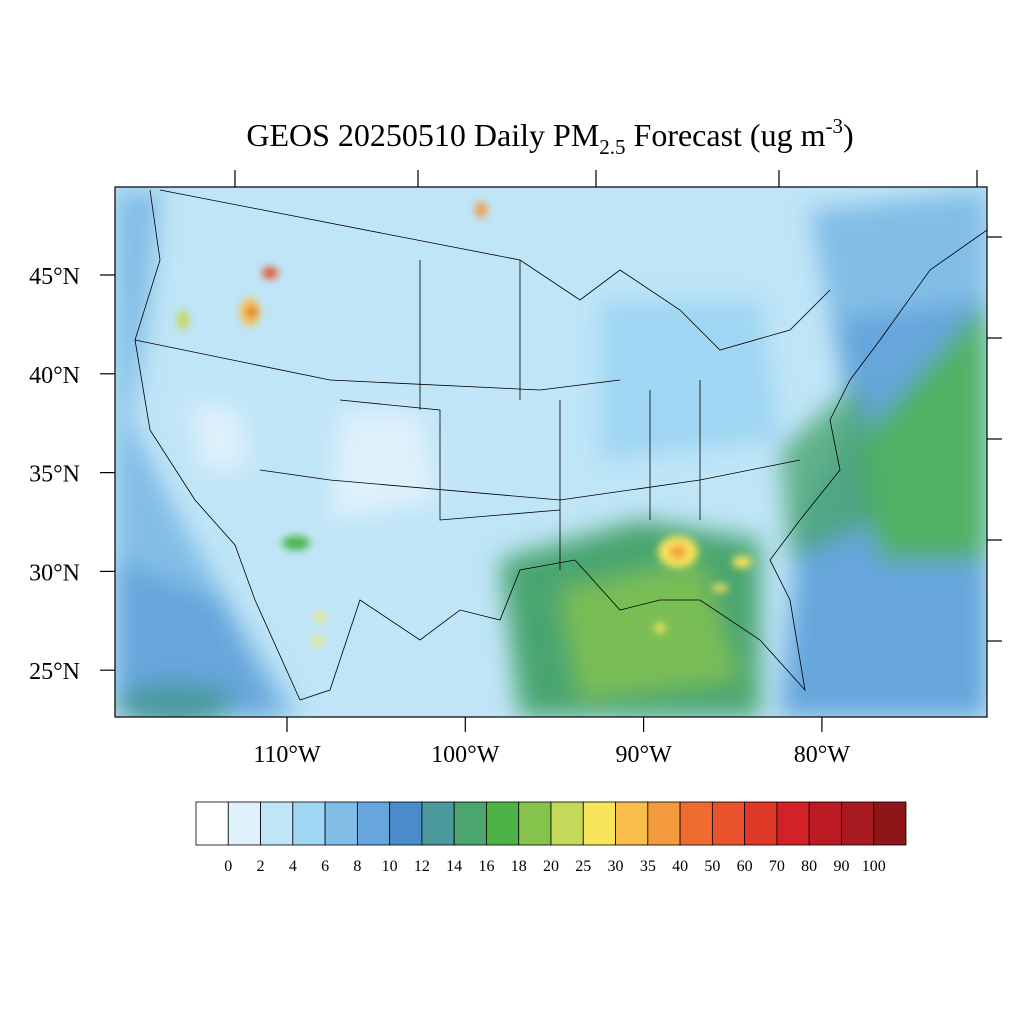 This screenshot has width=1024, height=1024. I want to click on lat-label: 35°N, so click(54, 475).